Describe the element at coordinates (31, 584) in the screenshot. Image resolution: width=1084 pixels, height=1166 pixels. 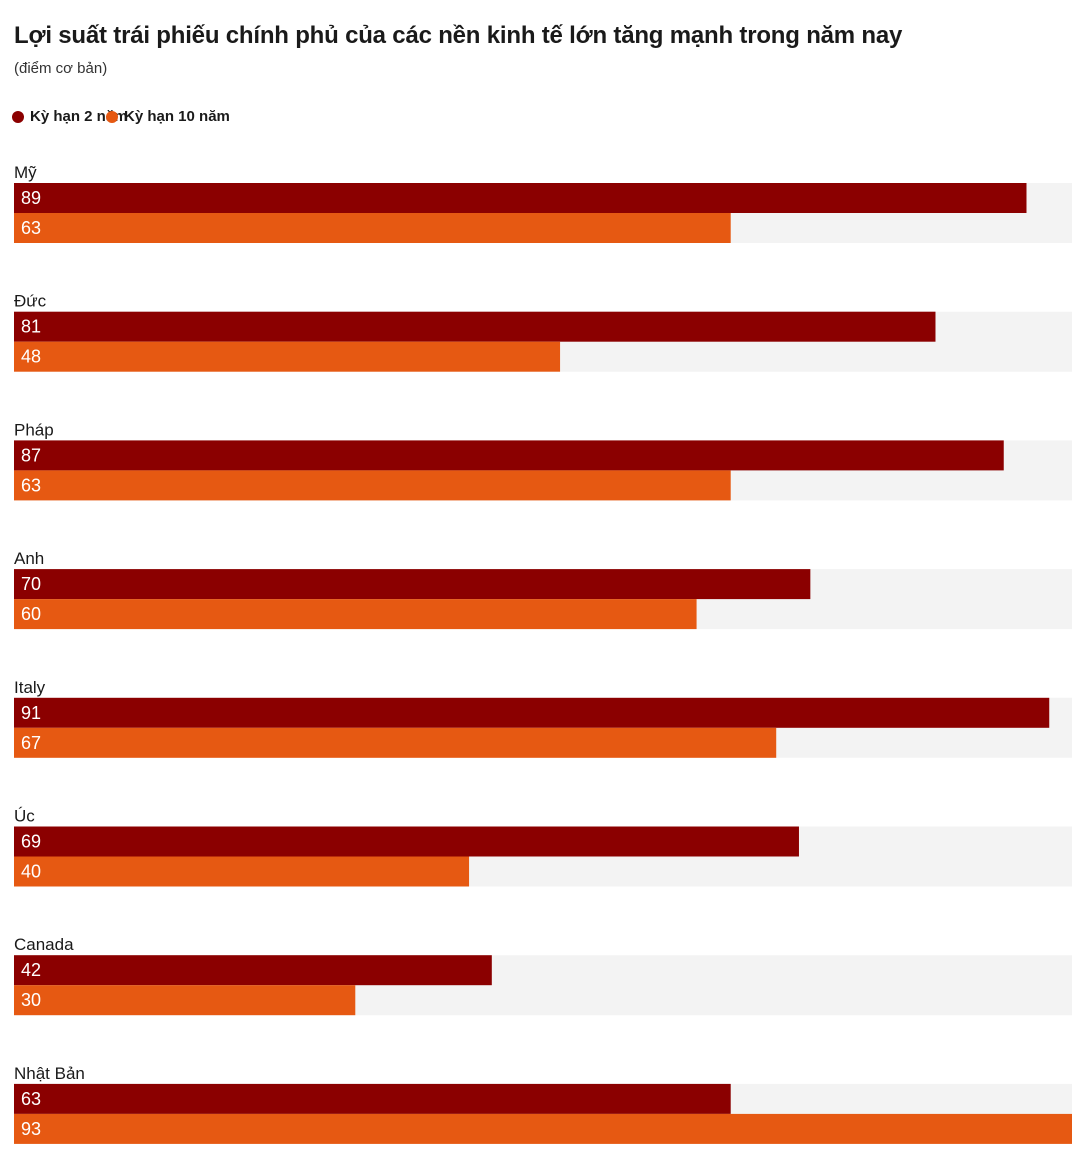
I see `bar-value-label-anh-0: 70` at that location.